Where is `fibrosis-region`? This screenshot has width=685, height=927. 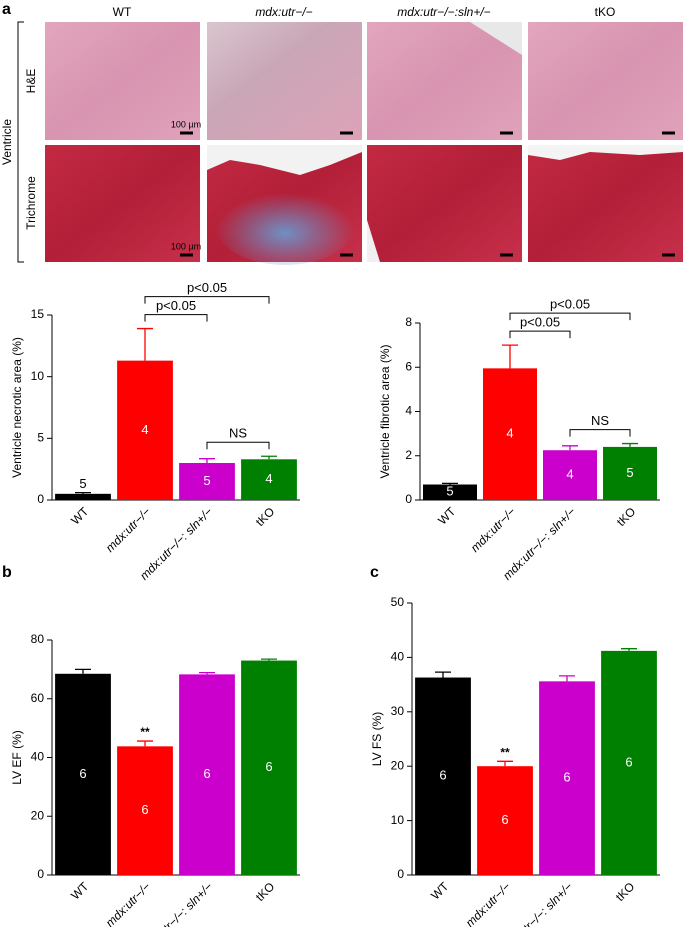
fibrosis-region is located at coordinates (285, 225).